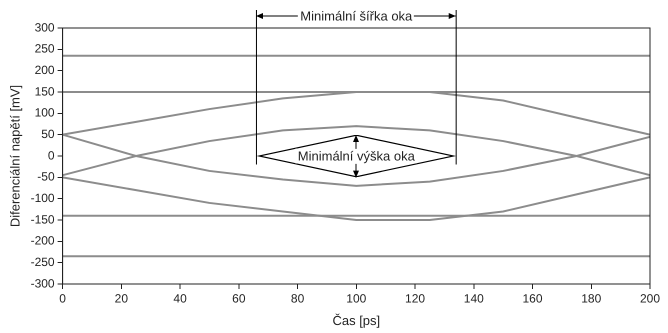  Describe the element at coordinates (532, 299) in the screenshot. I see `x-tick-label: 160` at that location.